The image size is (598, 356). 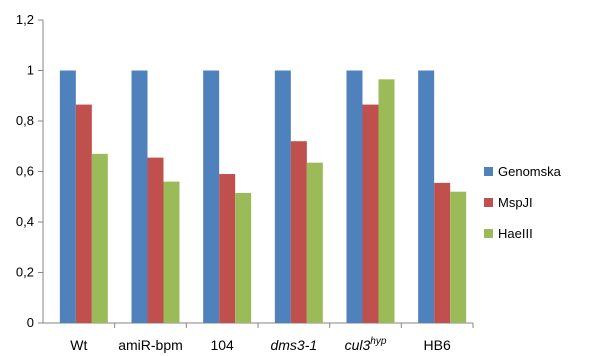 I want to click on category-labels: Wt amiR-bpm 104 dms3-1 cul3hyp HB6, so click(x=260, y=344).